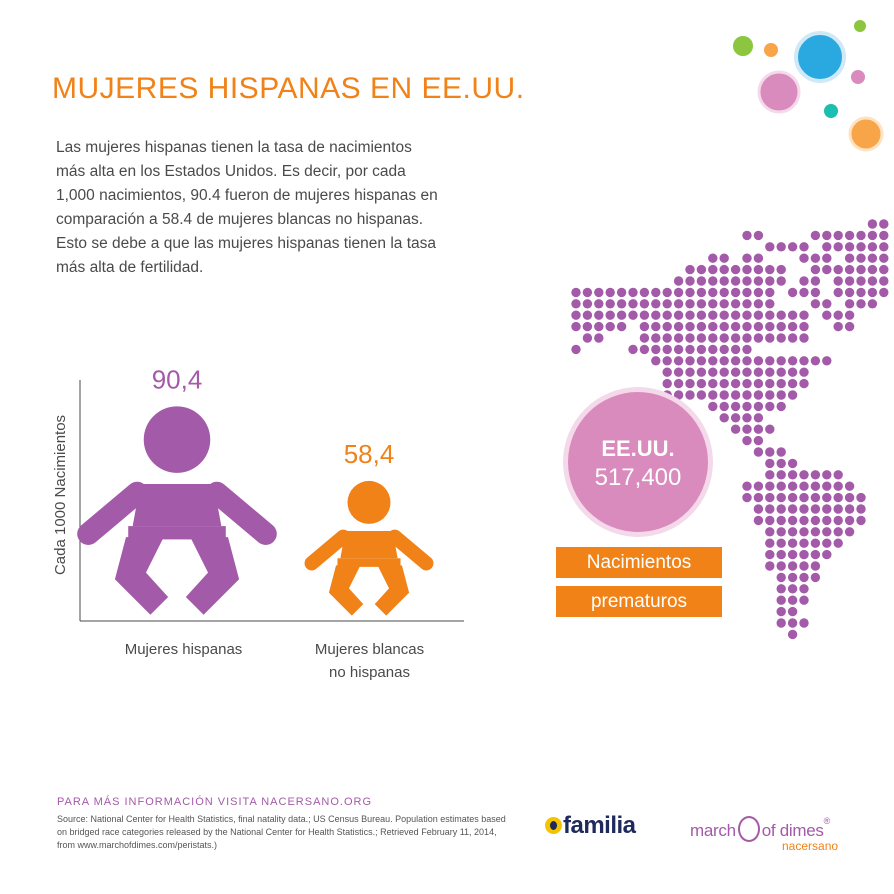 The height and width of the screenshot is (894, 894). What do you see at coordinates (638, 462) in the screenshot?
I see `us-stat-circle: EE.UU. 517,400` at bounding box center [638, 462].